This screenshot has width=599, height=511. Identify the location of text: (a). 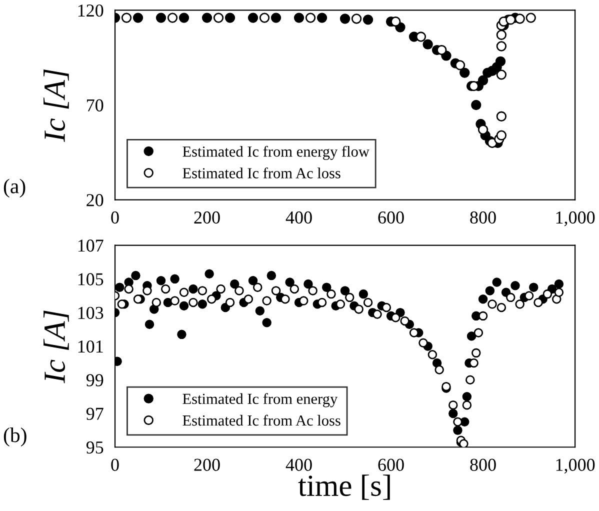
(15, 188).